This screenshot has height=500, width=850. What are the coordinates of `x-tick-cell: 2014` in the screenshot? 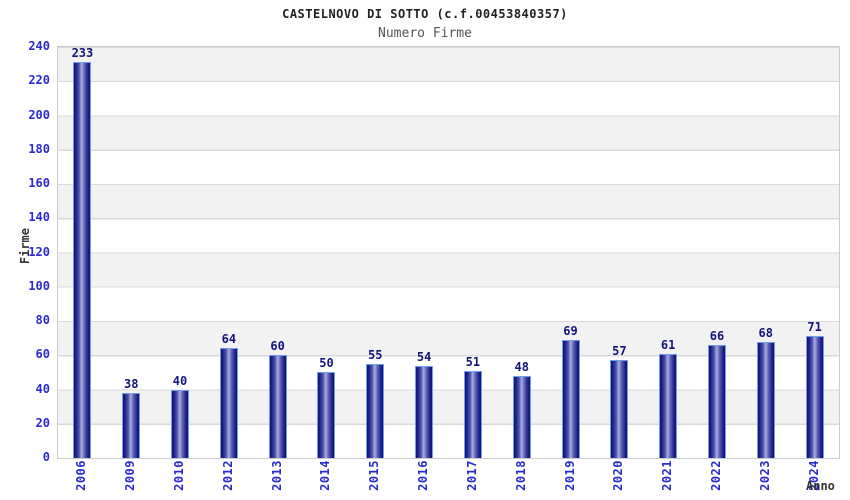 It's located at (325, 480).